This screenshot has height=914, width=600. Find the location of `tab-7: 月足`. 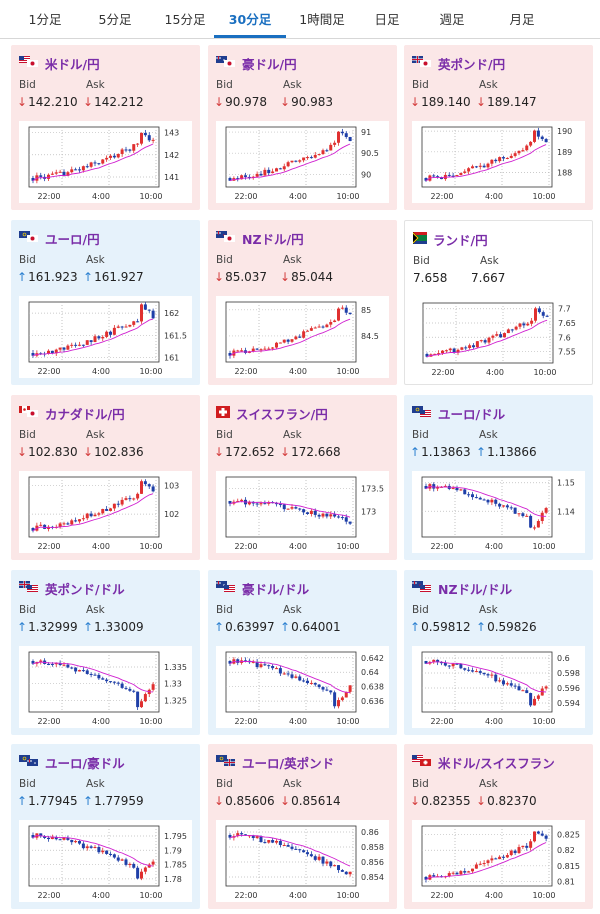

tab-7: 月足 is located at coordinates (522, 19).